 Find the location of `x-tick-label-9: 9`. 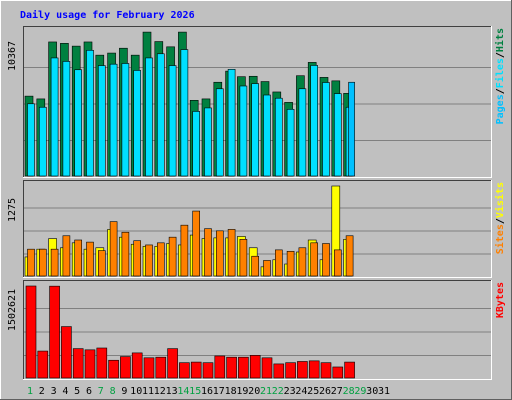

x-tick-label-9: 9 is located at coordinates (124, 391).